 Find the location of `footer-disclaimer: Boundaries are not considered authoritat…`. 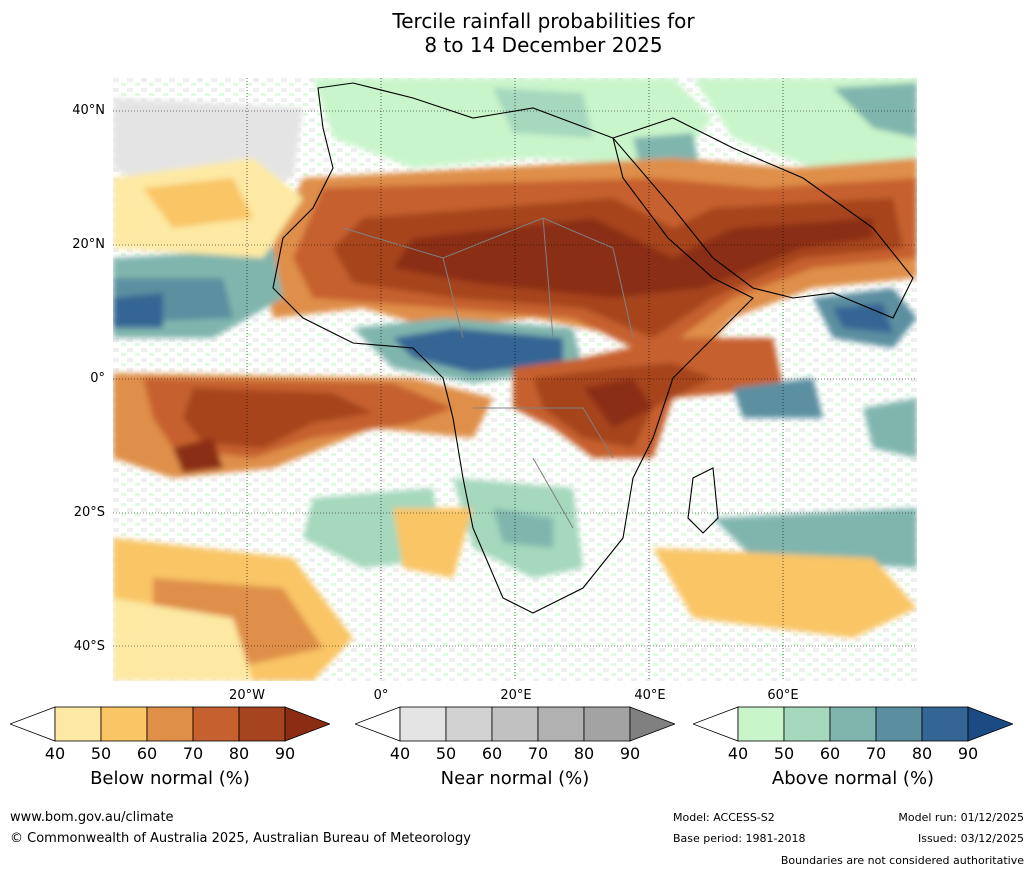

footer-disclaimer: Boundaries are not considered authoritat… is located at coordinates (902, 860).